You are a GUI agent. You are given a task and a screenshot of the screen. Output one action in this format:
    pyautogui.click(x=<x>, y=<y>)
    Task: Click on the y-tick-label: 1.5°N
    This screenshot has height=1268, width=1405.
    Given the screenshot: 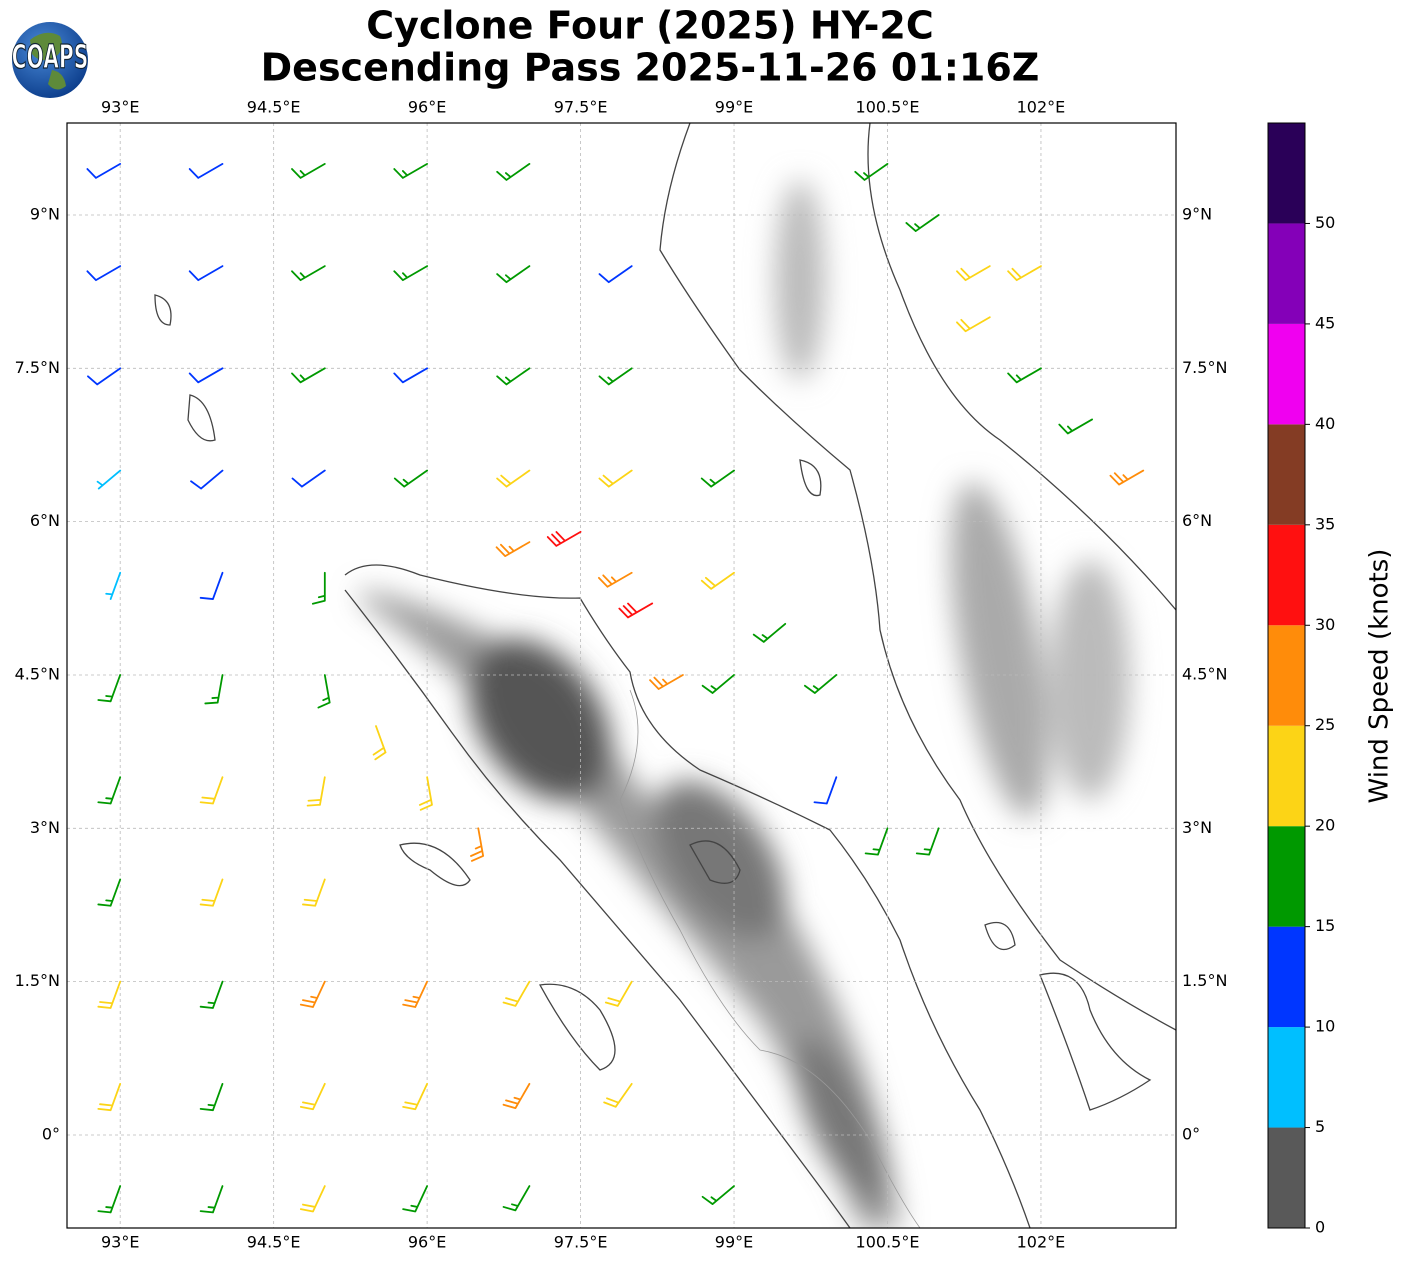 What is the action you would take?
    pyautogui.click(x=37, y=980)
    